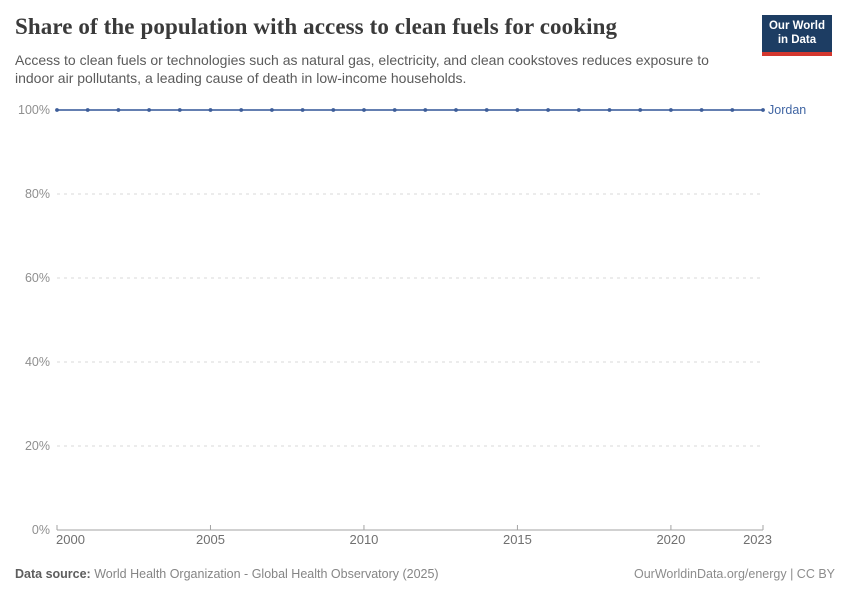 The image size is (850, 600). I want to click on y-tick-label: 80%, so click(37, 194).